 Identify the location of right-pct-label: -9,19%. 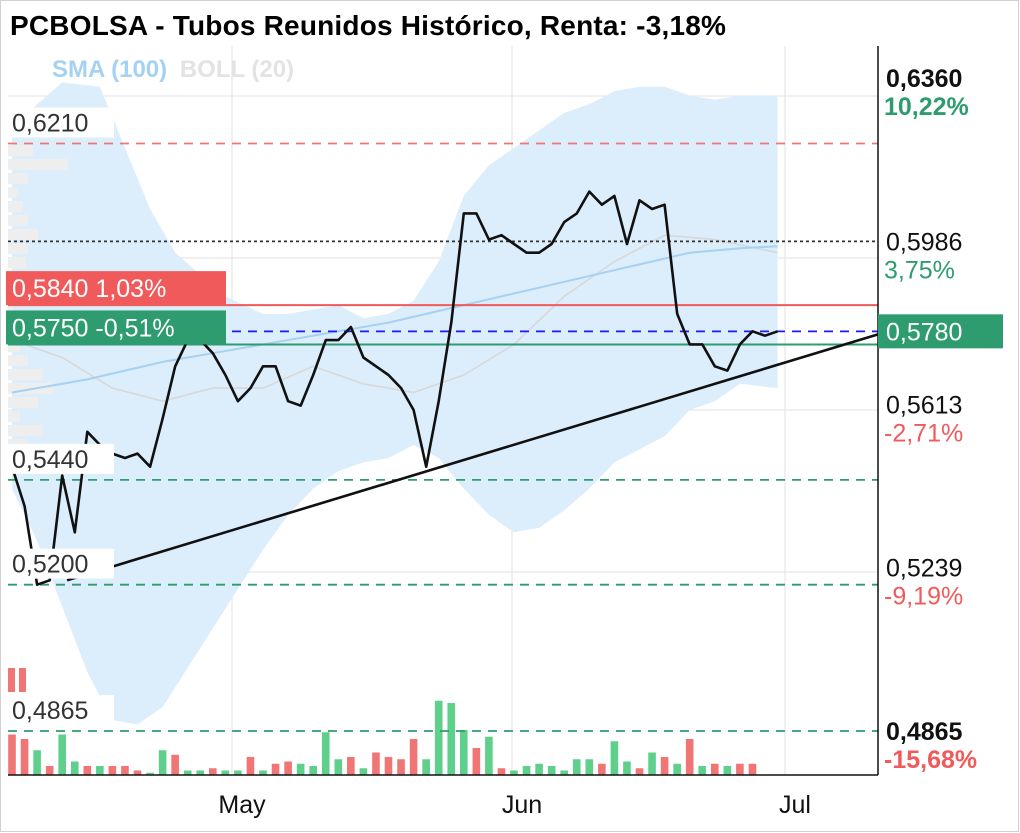
(923, 597).